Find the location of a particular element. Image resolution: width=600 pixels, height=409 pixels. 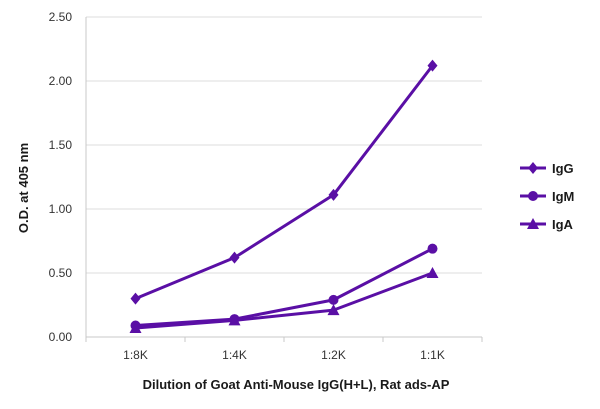

y-tick-label-4: 2.00 is located at coordinates (61, 81).